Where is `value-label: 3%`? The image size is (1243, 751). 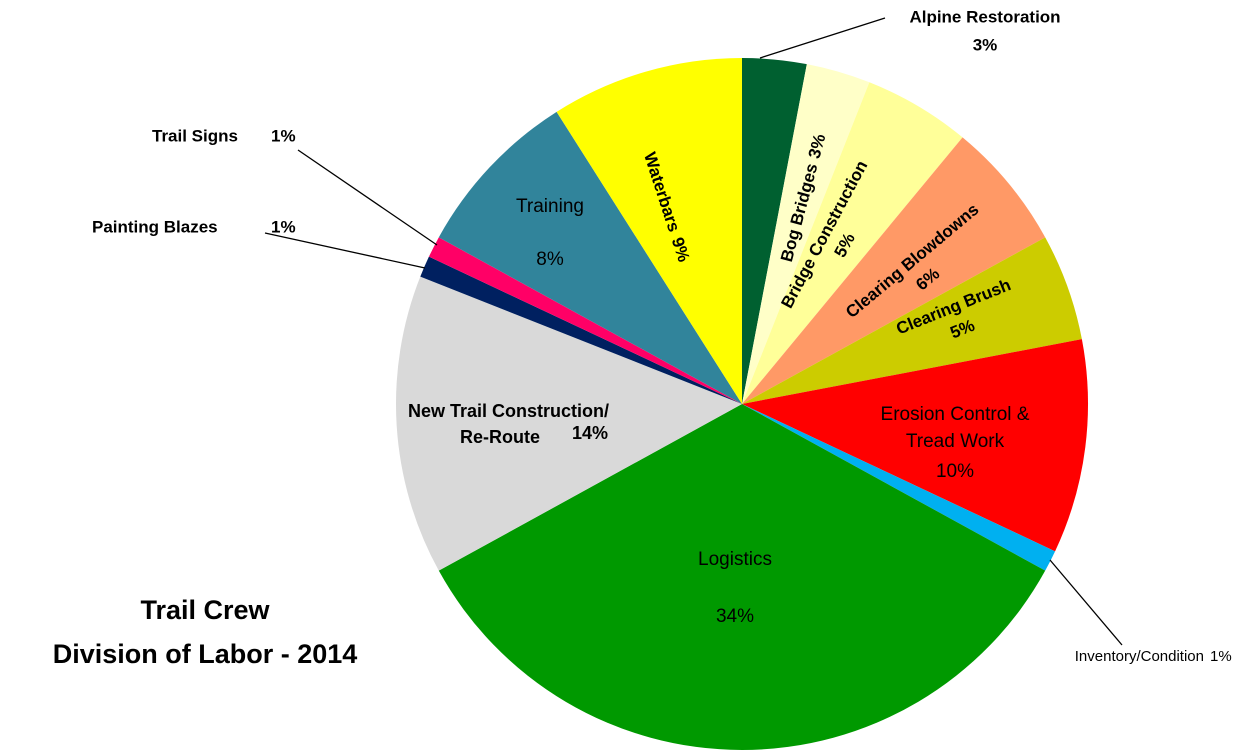
value-label: 3% is located at coordinates (985, 44).